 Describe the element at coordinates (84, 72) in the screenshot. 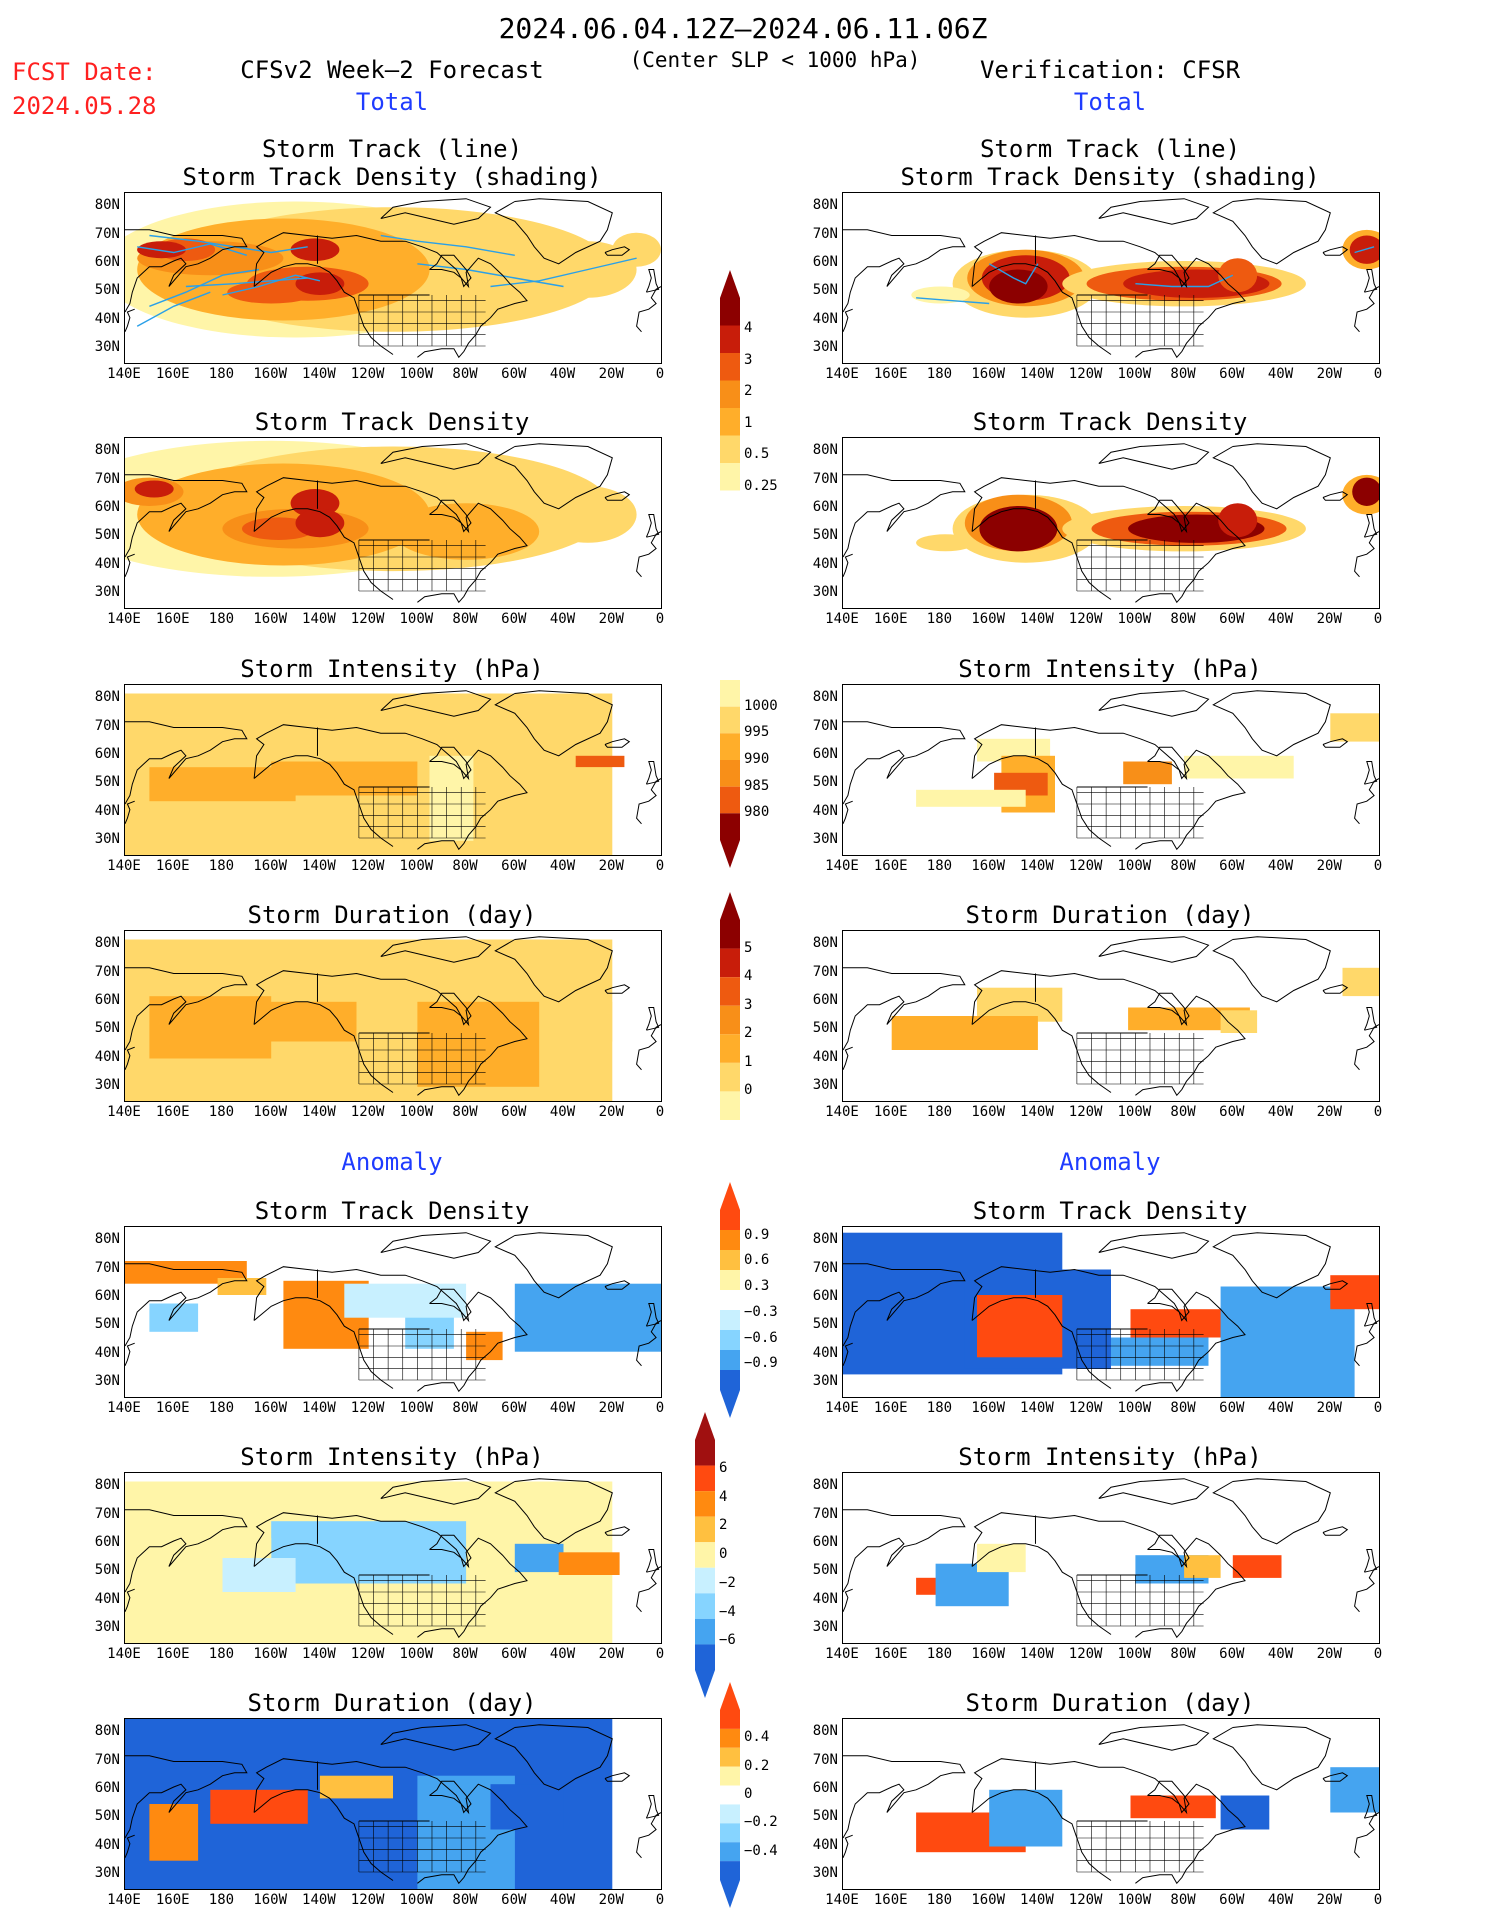

I see `fcst-date-label: FCST Date:` at that location.